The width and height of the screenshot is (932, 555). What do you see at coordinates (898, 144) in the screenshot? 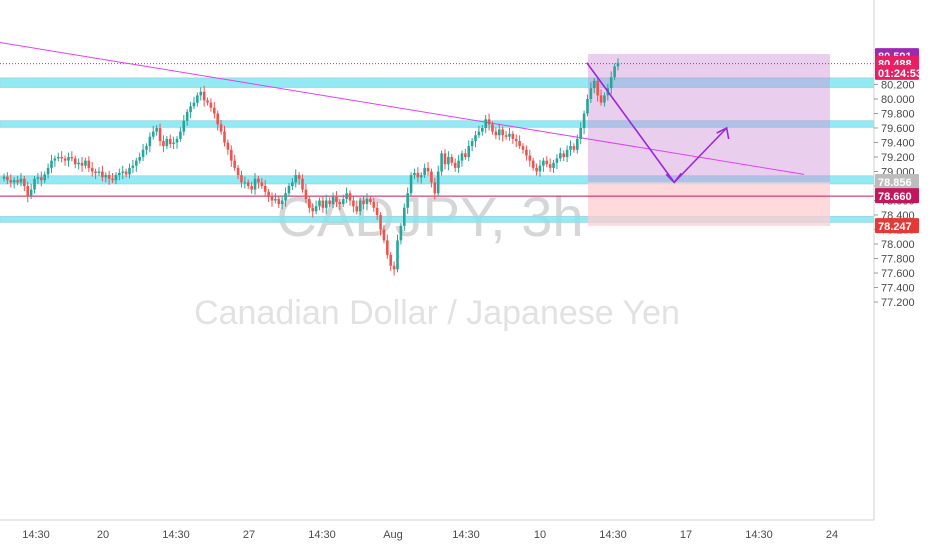
I see `price-tick-label: 79.400` at bounding box center [898, 144].